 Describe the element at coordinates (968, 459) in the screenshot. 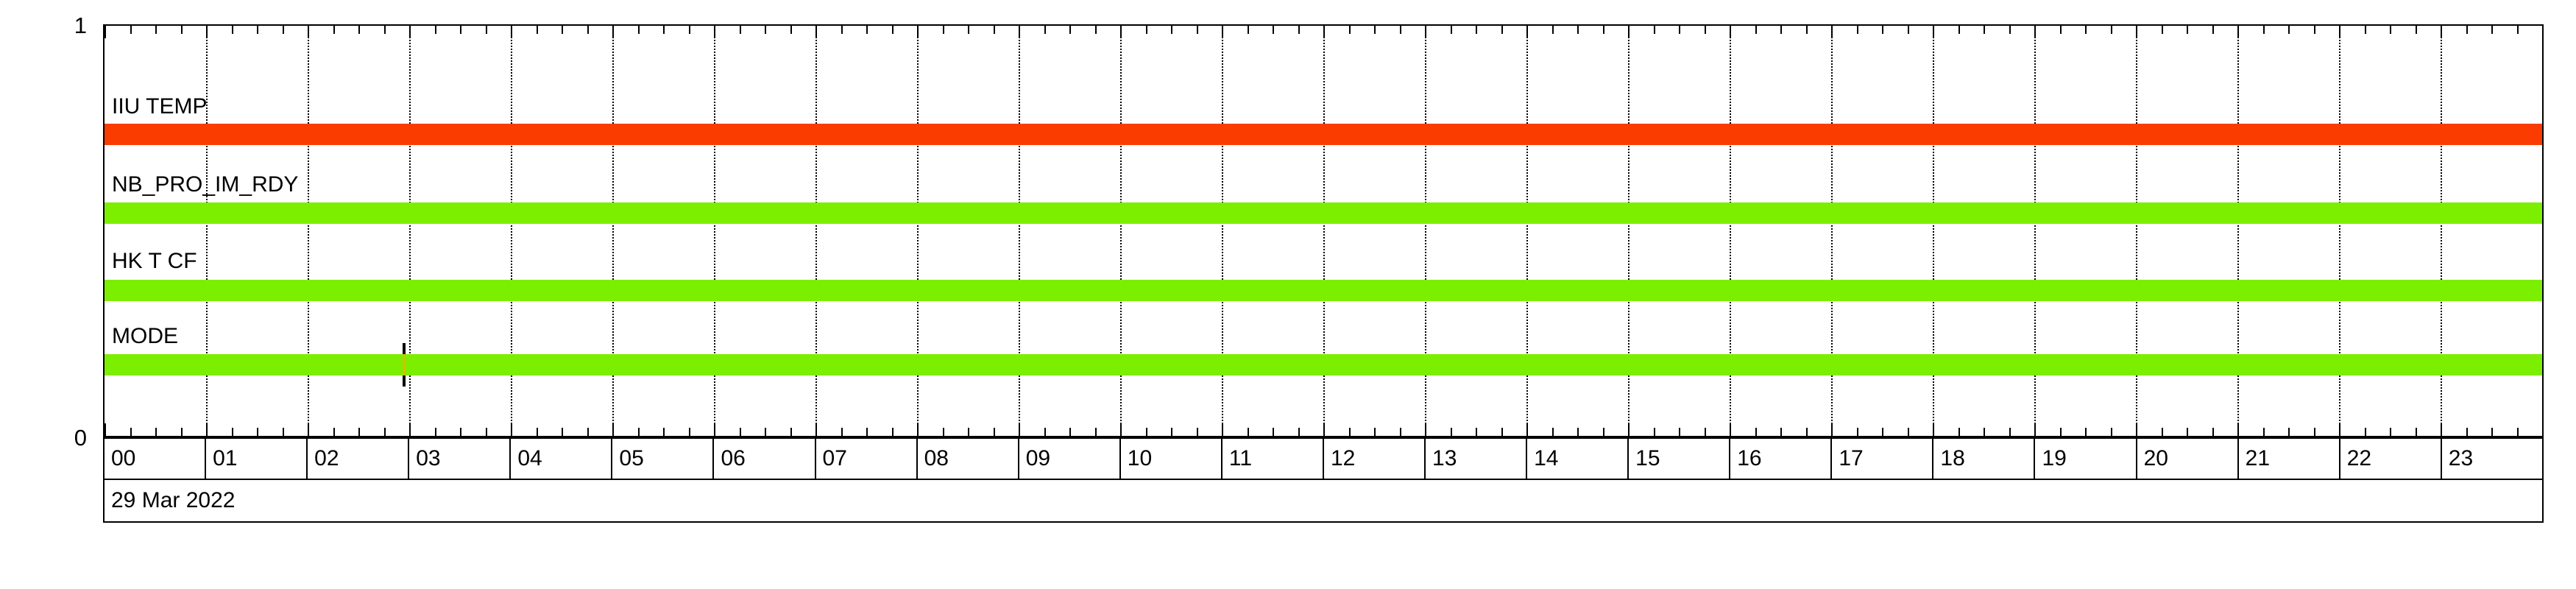

I see `hour-label-08: 08` at that location.